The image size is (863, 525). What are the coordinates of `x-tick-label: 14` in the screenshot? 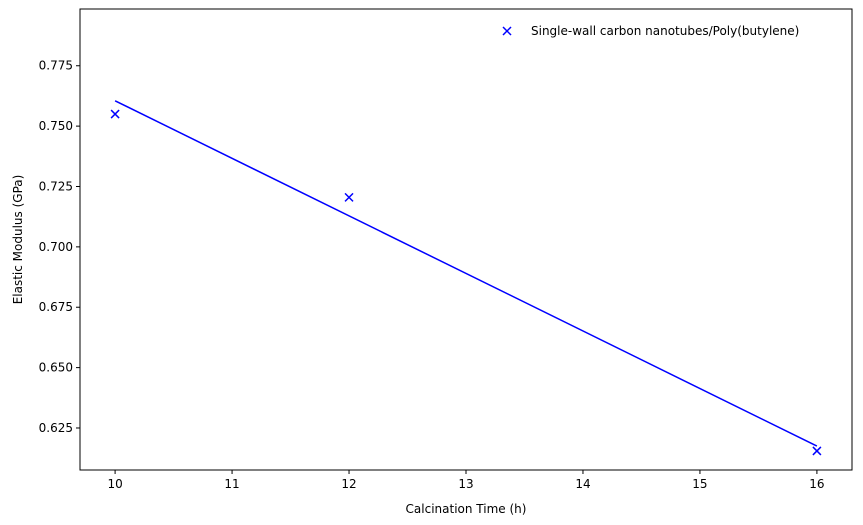 It's located at (582, 484).